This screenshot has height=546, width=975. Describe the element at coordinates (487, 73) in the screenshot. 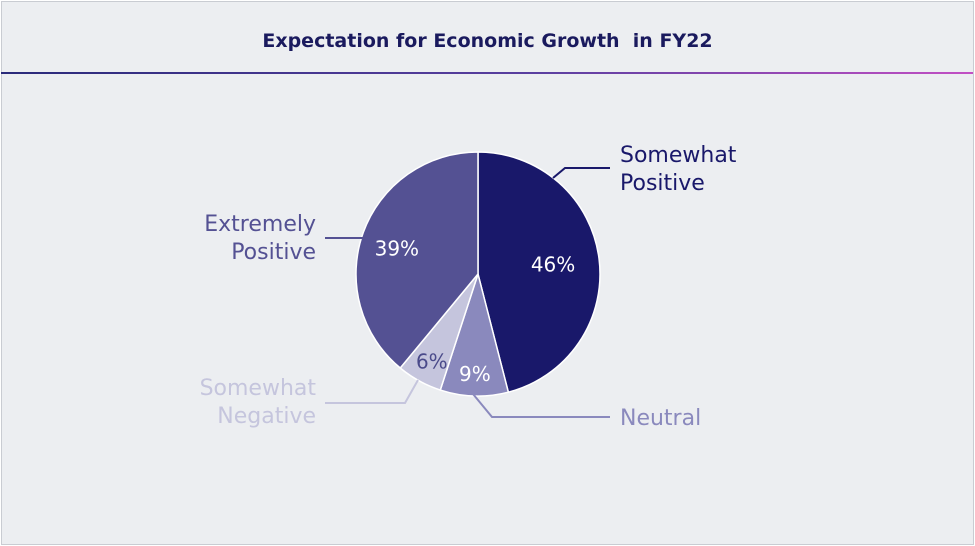

I see `title-divider` at that location.